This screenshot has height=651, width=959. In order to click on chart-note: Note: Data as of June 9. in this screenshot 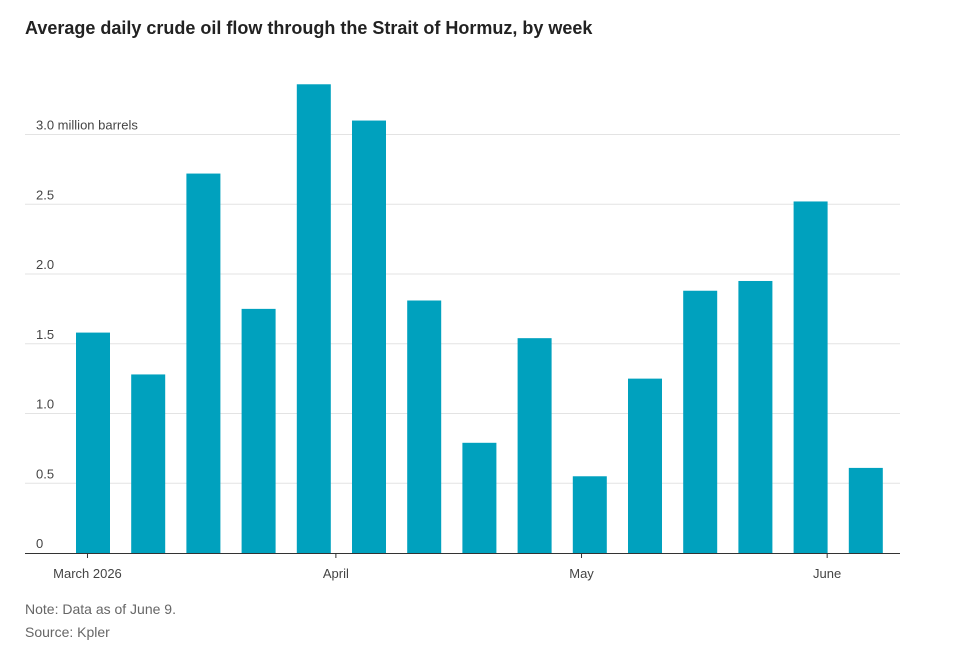, I will do `click(100, 609)`.